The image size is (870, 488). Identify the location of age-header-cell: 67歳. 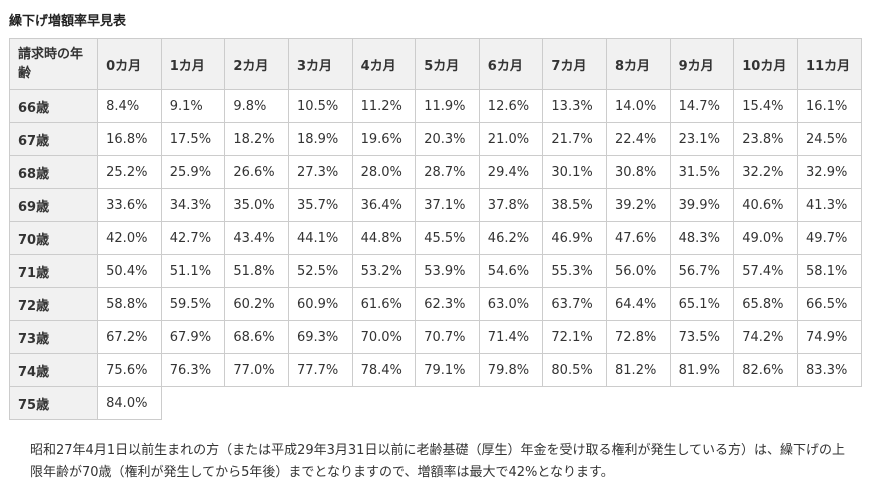
(53, 139).